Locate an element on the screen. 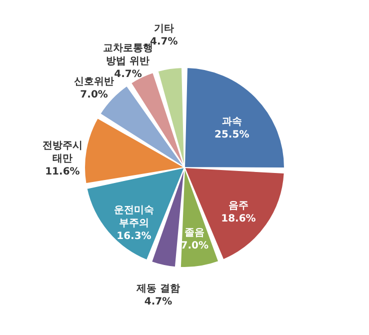  slice-label: 전방주시 태만 is located at coordinates (62, 152).